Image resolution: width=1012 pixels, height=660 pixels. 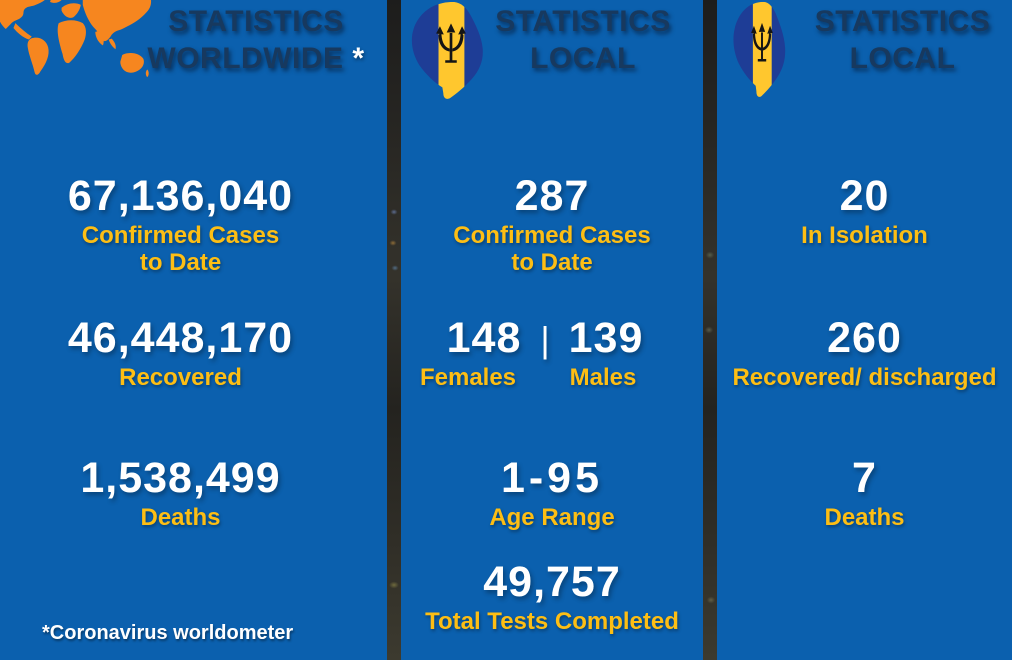 What do you see at coordinates (180, 377) in the screenshot?
I see `stat-label: Recovered` at bounding box center [180, 377].